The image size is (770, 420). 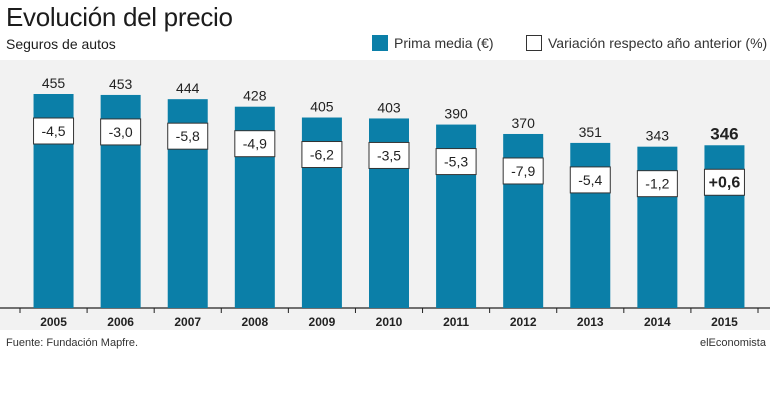 I want to click on bar-value-label: 351, so click(x=591, y=132).